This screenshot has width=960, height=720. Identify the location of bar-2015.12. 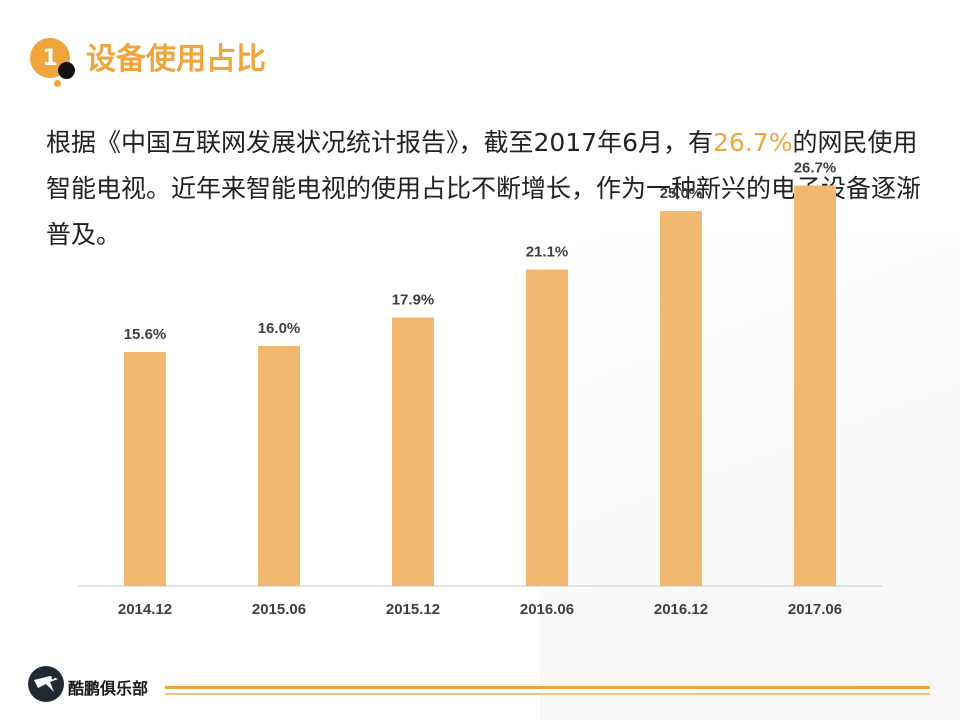
(413, 451).